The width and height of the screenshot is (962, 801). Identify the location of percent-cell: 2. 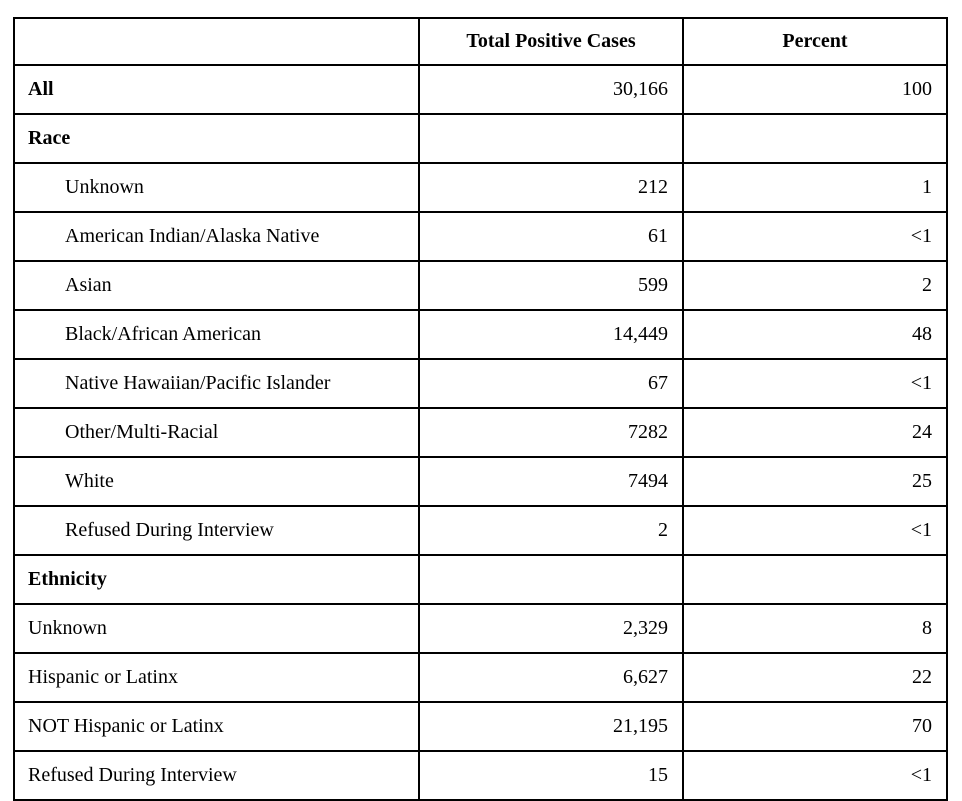
(815, 285).